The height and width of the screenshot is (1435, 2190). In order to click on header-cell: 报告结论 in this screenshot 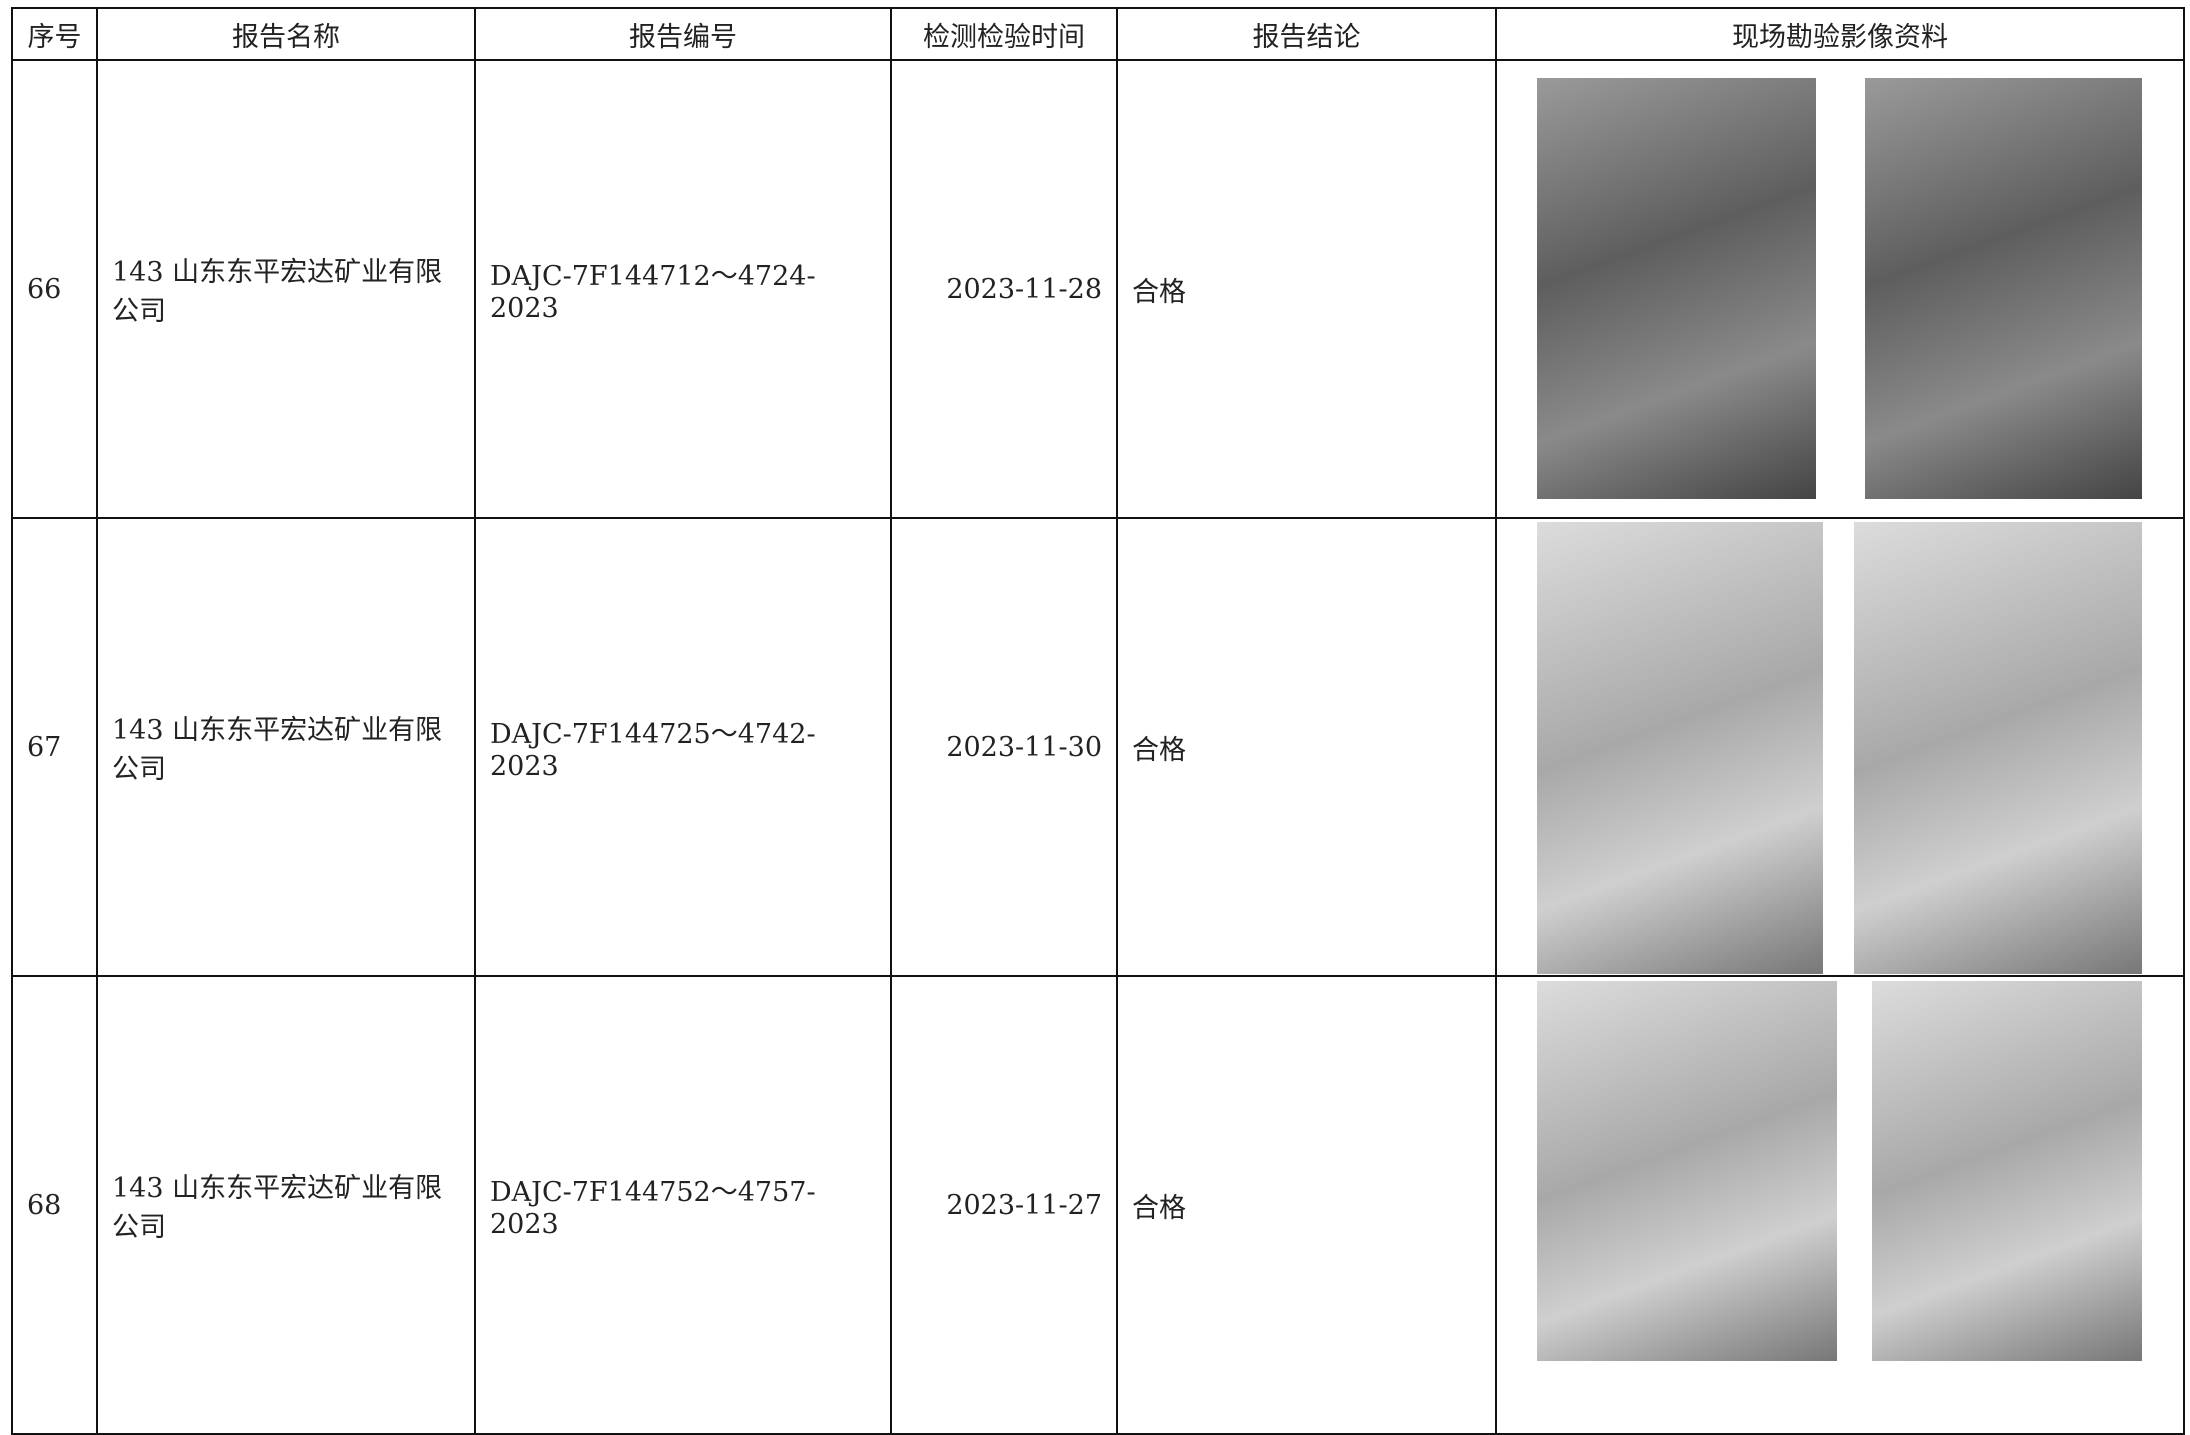, I will do `click(1306, 34)`.